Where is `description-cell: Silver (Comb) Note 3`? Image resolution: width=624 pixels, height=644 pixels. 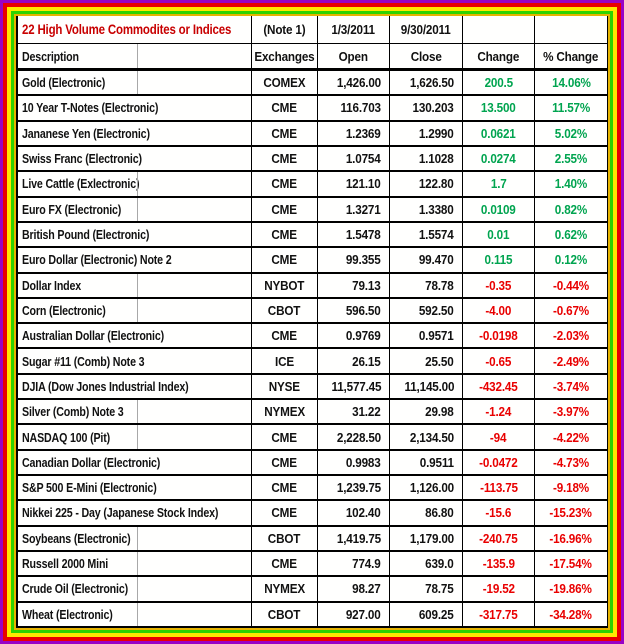 description-cell: Silver (Comb) Note 3 is located at coordinates (135, 413).